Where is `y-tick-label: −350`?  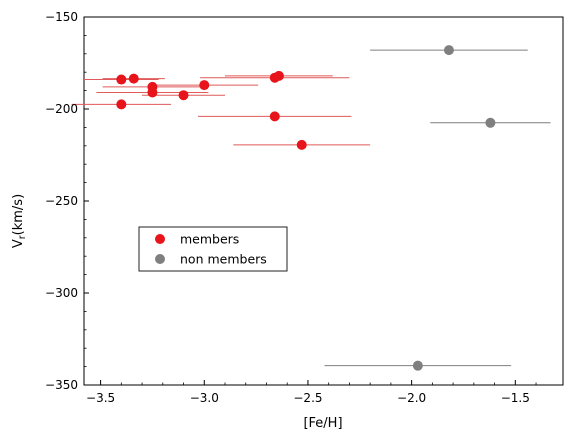
y-tick-label: −350 is located at coordinates (61, 385).